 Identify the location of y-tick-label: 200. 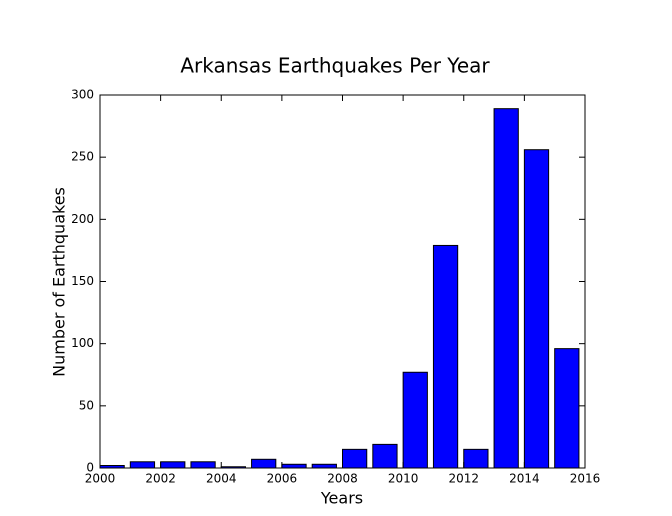
(82, 219).